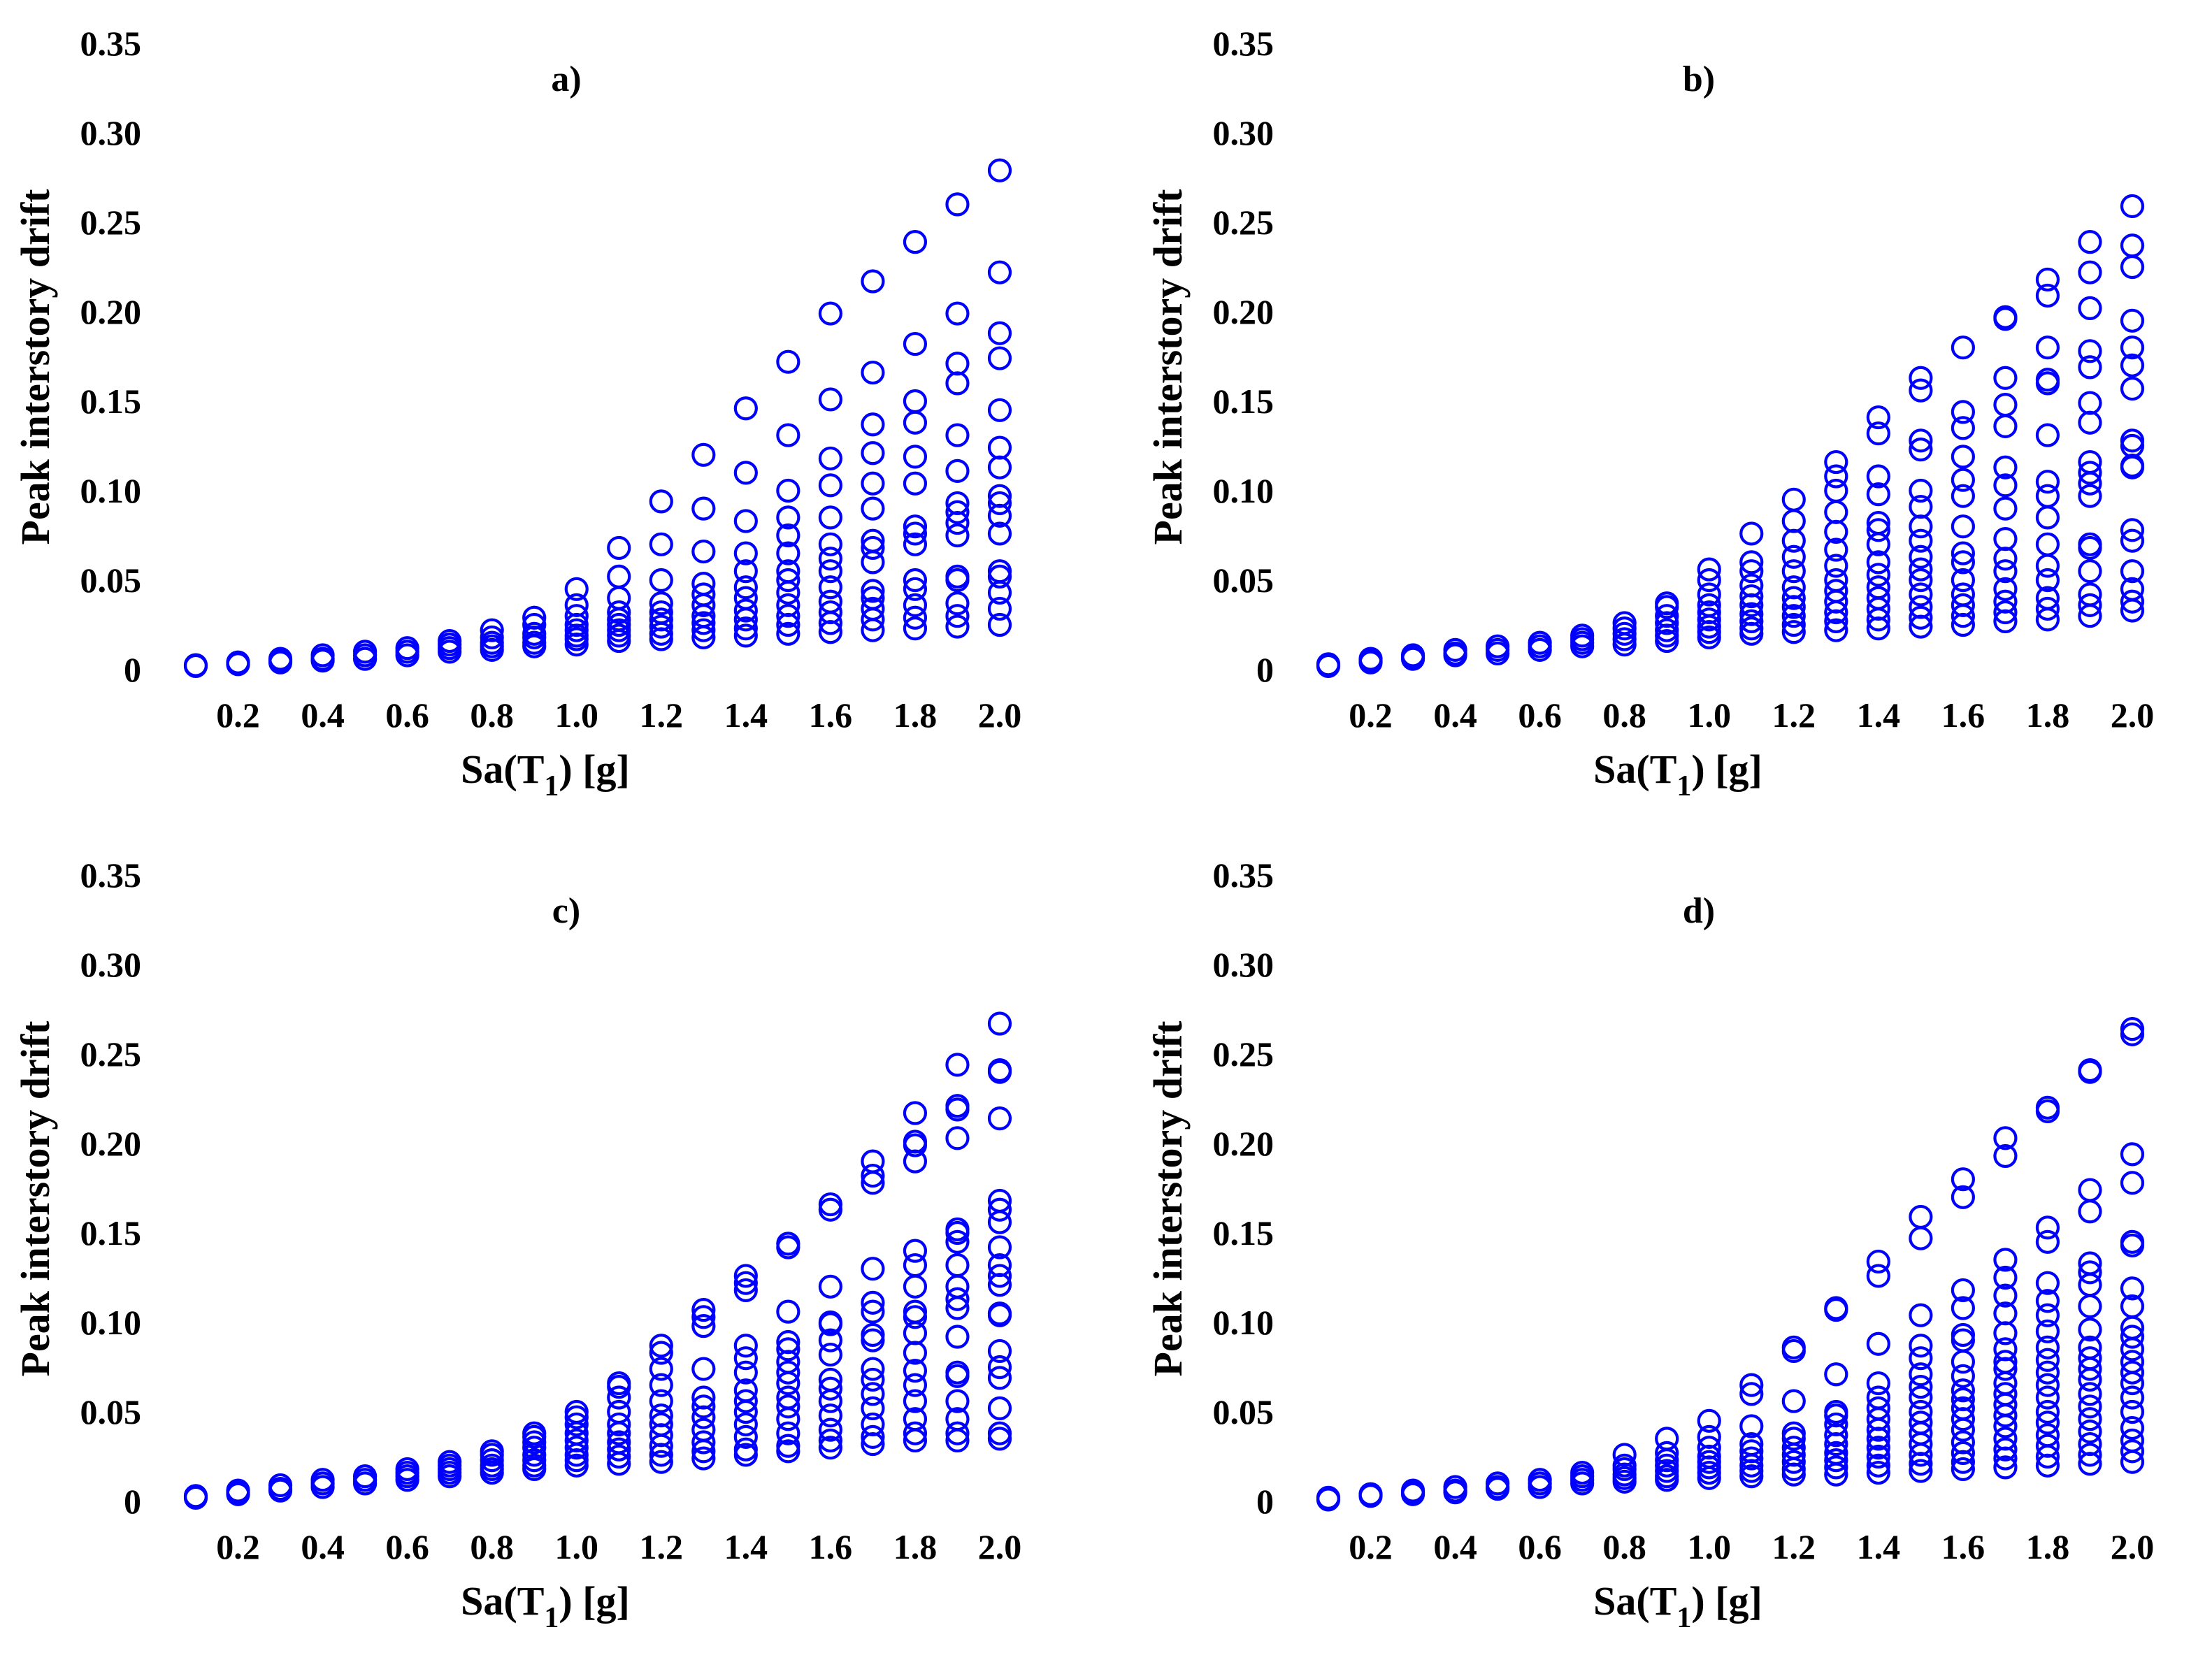 This screenshot has height=1660, width=2212. I want to click on y-tick-label: 0.20, so click(1243, 1143).